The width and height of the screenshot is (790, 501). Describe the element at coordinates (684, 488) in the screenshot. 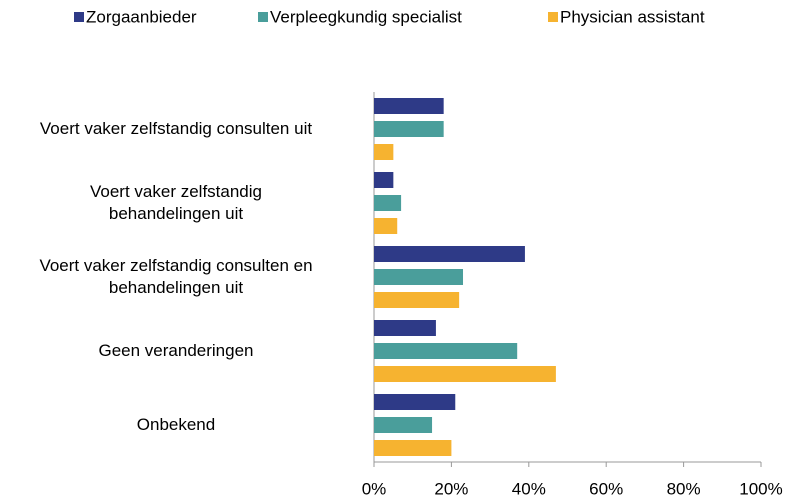

I see `x-tick-label: 80%` at that location.